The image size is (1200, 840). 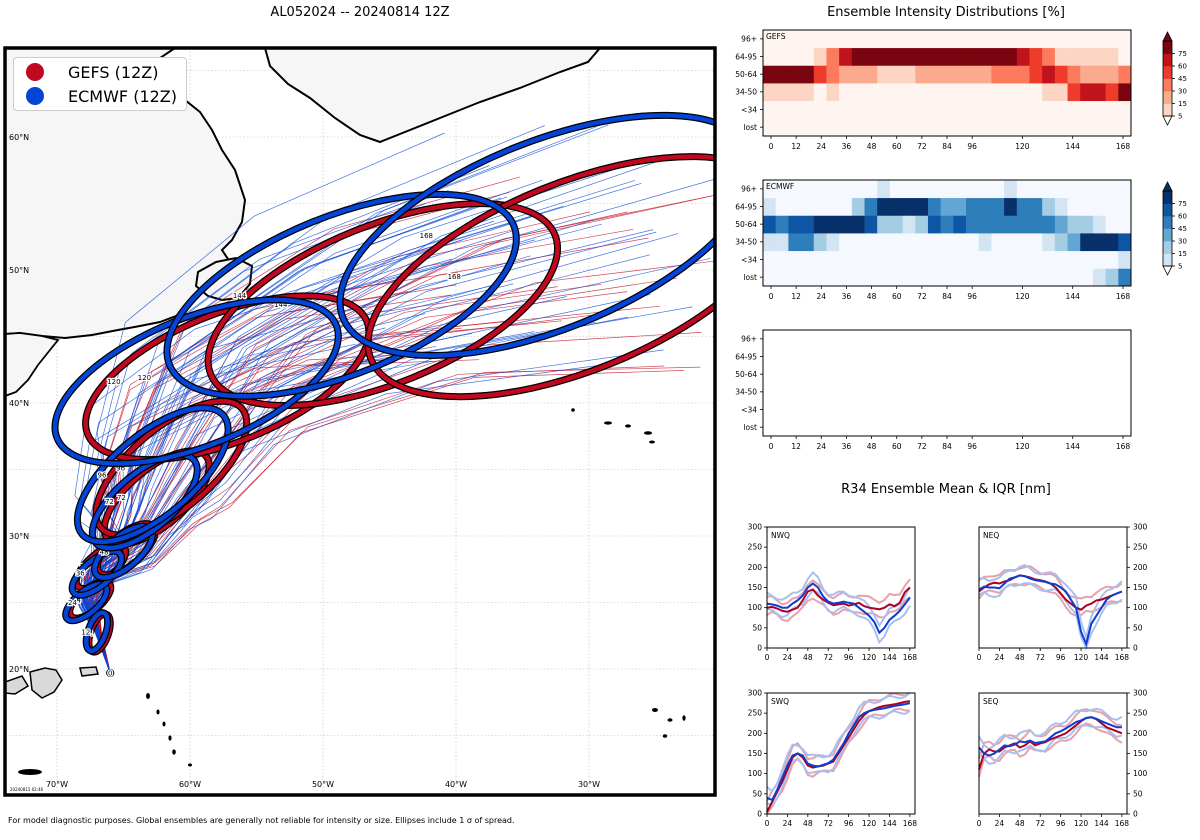 I want to click on map-timestamp: 20240815 02:46, so click(x=27, y=789).